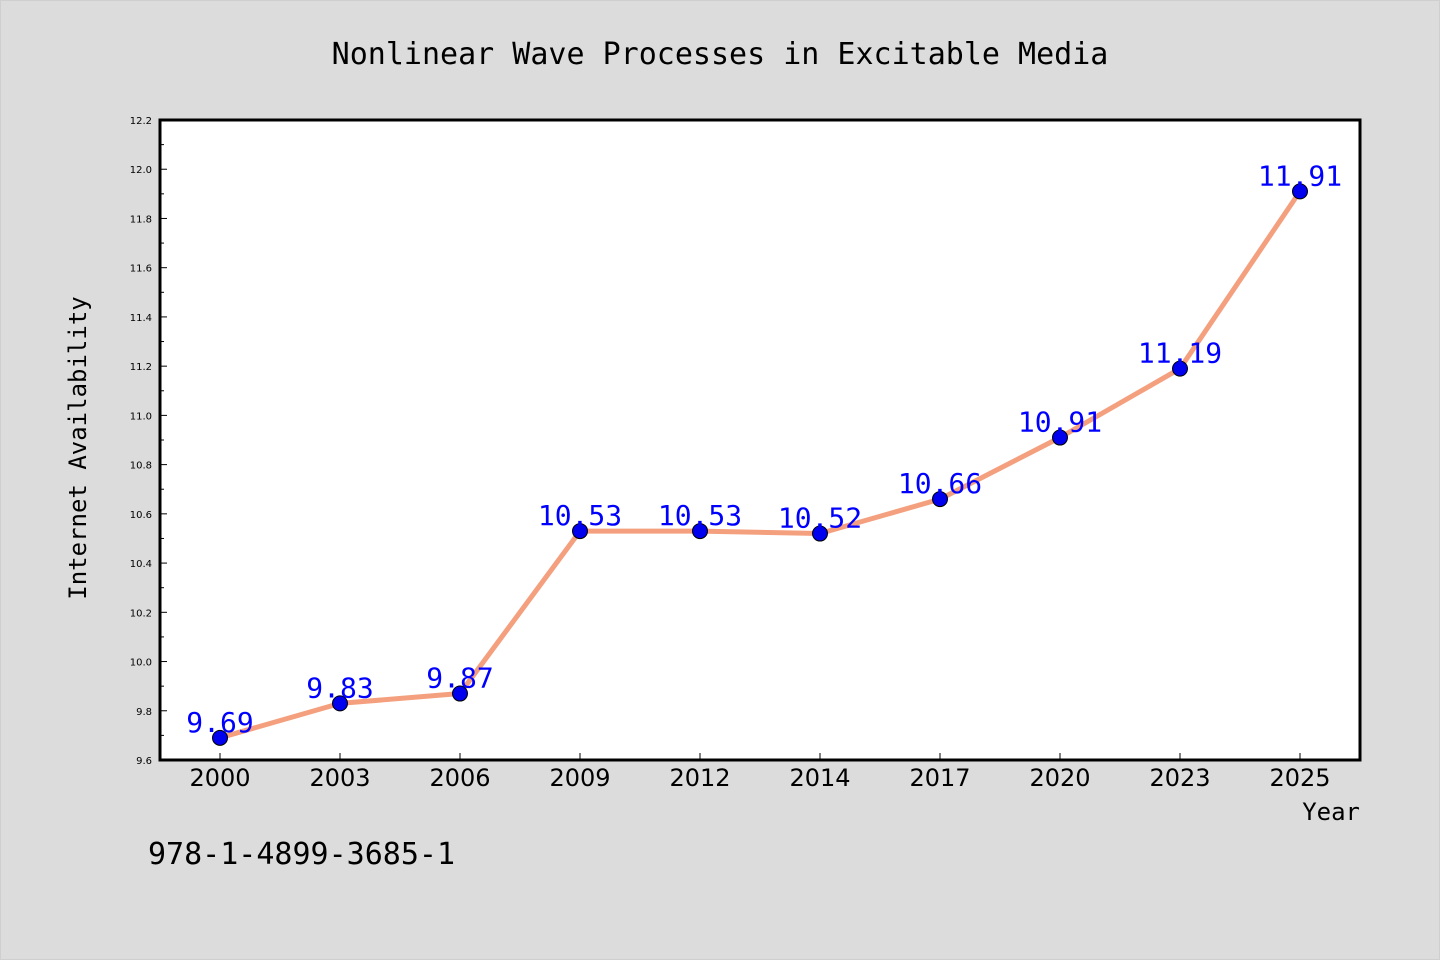 The image size is (1440, 960). I want to click on x-tick-label: 2009, so click(579, 778).